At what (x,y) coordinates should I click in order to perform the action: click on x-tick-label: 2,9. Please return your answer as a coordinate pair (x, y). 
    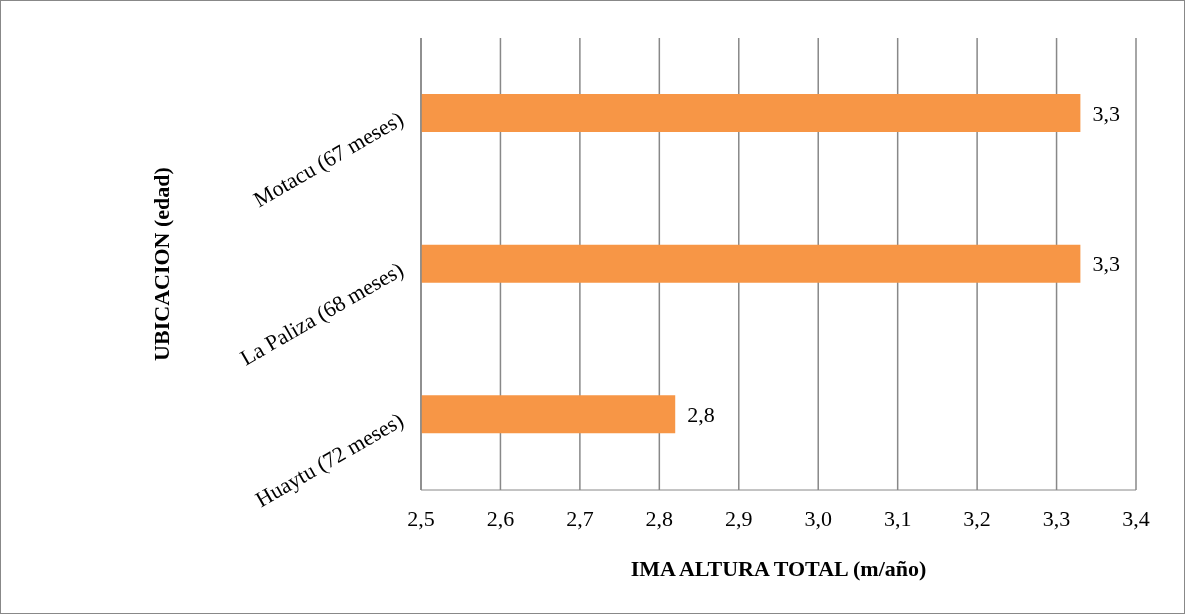
    Looking at the image, I should click on (739, 518).